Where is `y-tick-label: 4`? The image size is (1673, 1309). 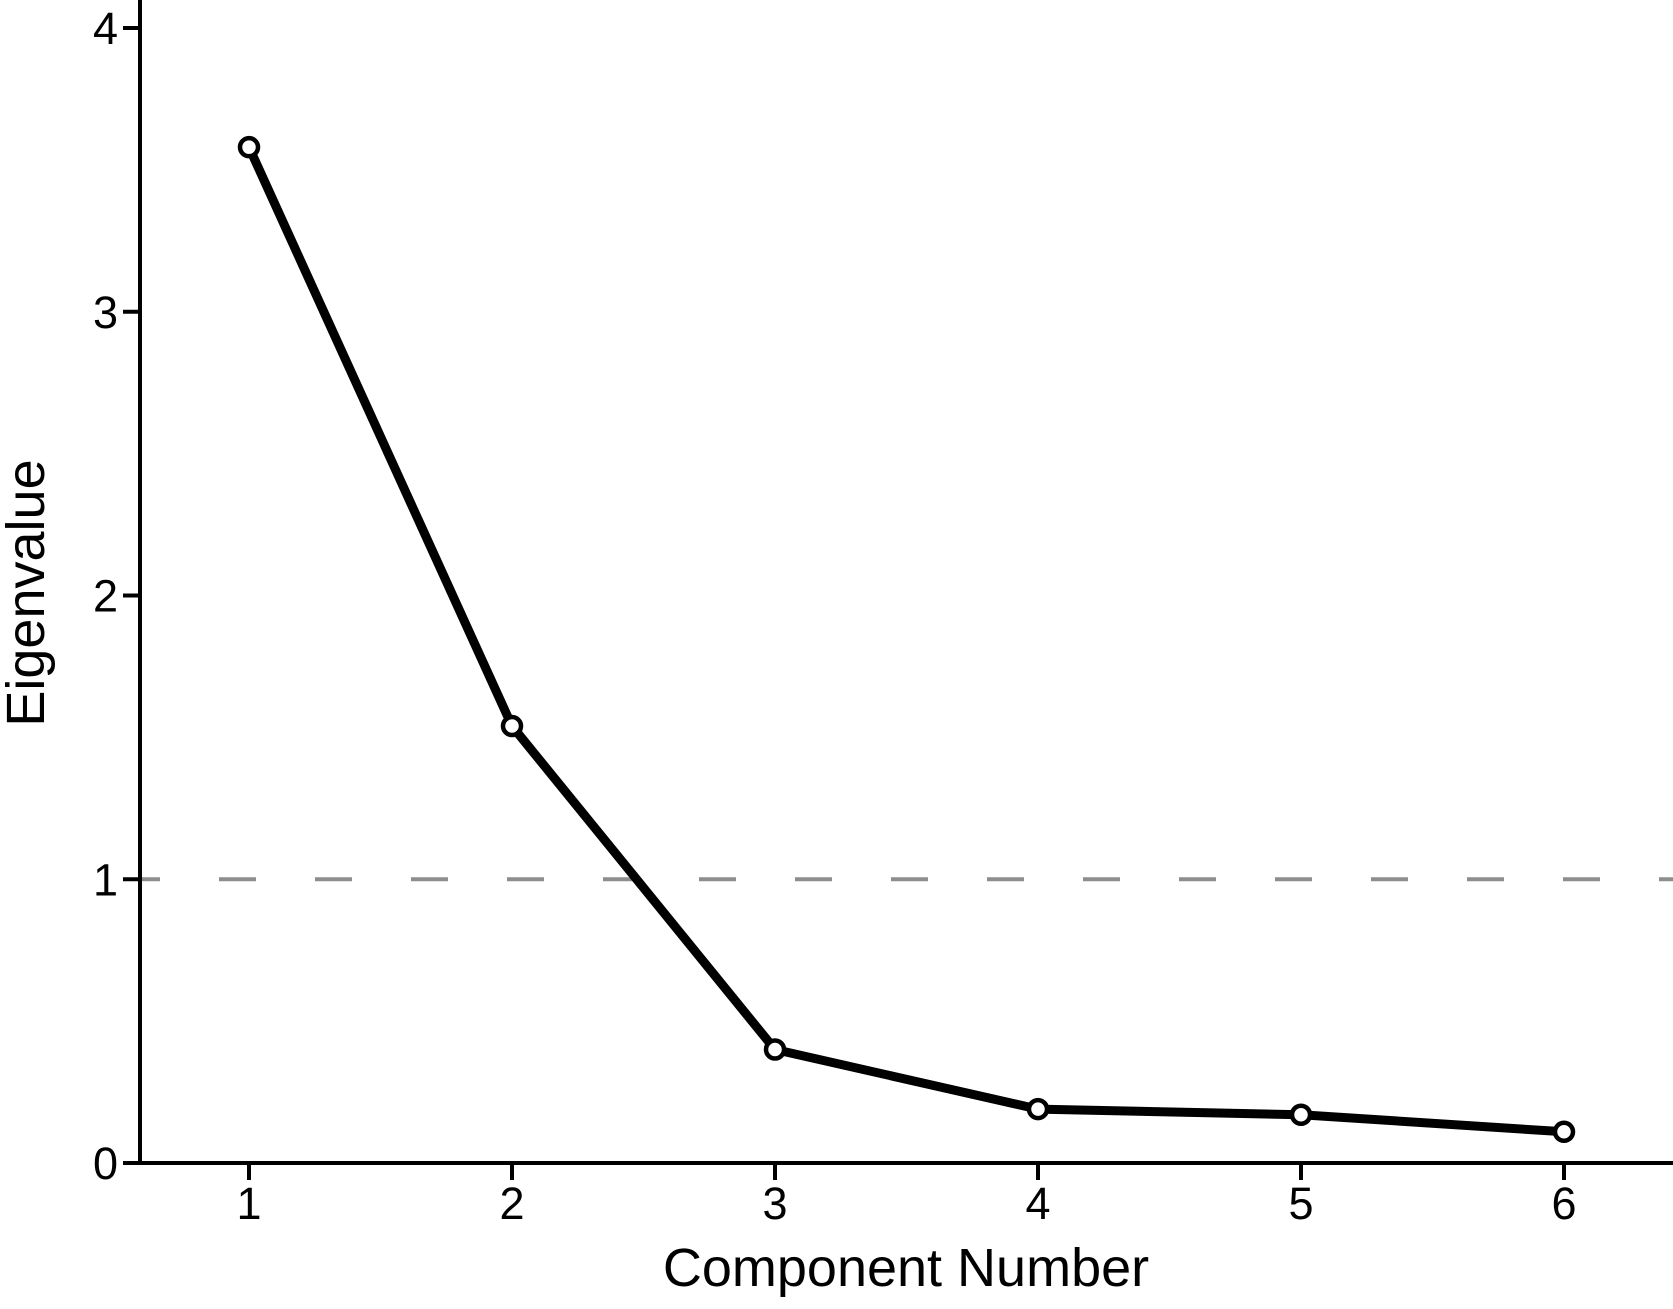
y-tick-label: 4 is located at coordinates (105, 28).